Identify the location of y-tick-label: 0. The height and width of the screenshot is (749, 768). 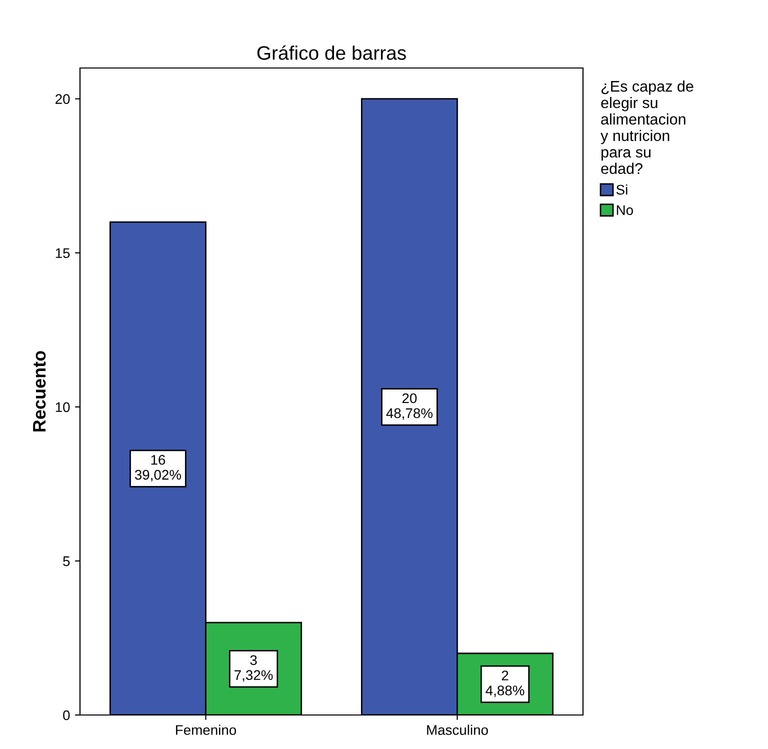
(66, 715).